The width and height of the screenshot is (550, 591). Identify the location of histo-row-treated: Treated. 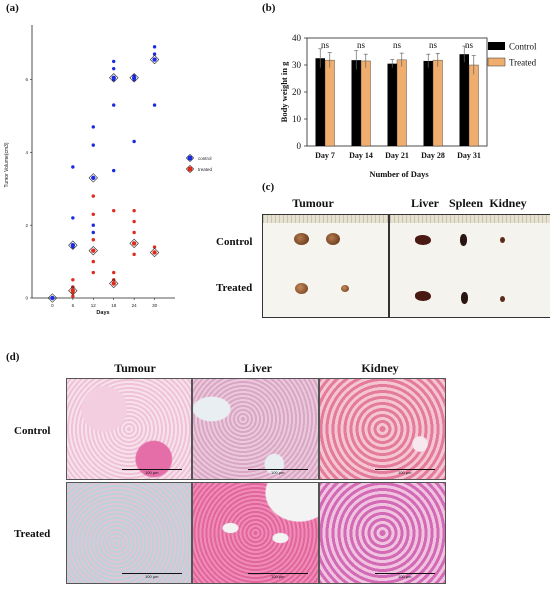
(32, 534).